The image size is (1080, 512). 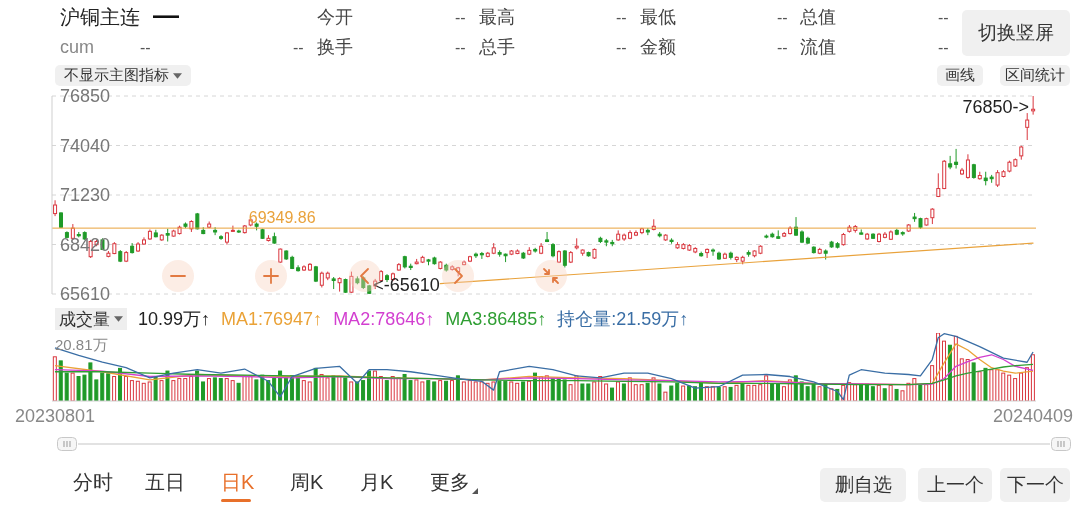 What do you see at coordinates (91, 319) in the screenshot?
I see `dropdown: 成交量` at bounding box center [91, 319].